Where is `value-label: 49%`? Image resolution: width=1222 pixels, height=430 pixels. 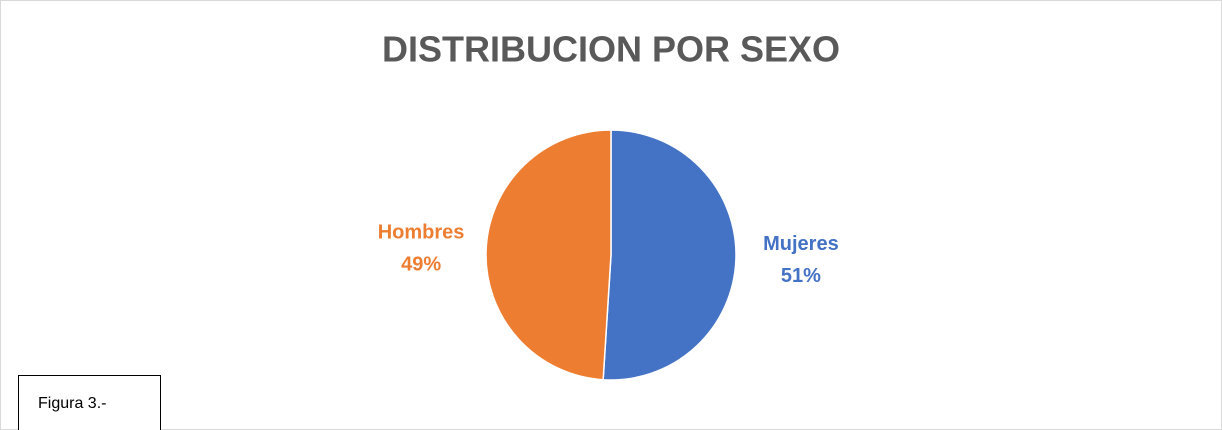 value-label: 49% is located at coordinates (421, 264).